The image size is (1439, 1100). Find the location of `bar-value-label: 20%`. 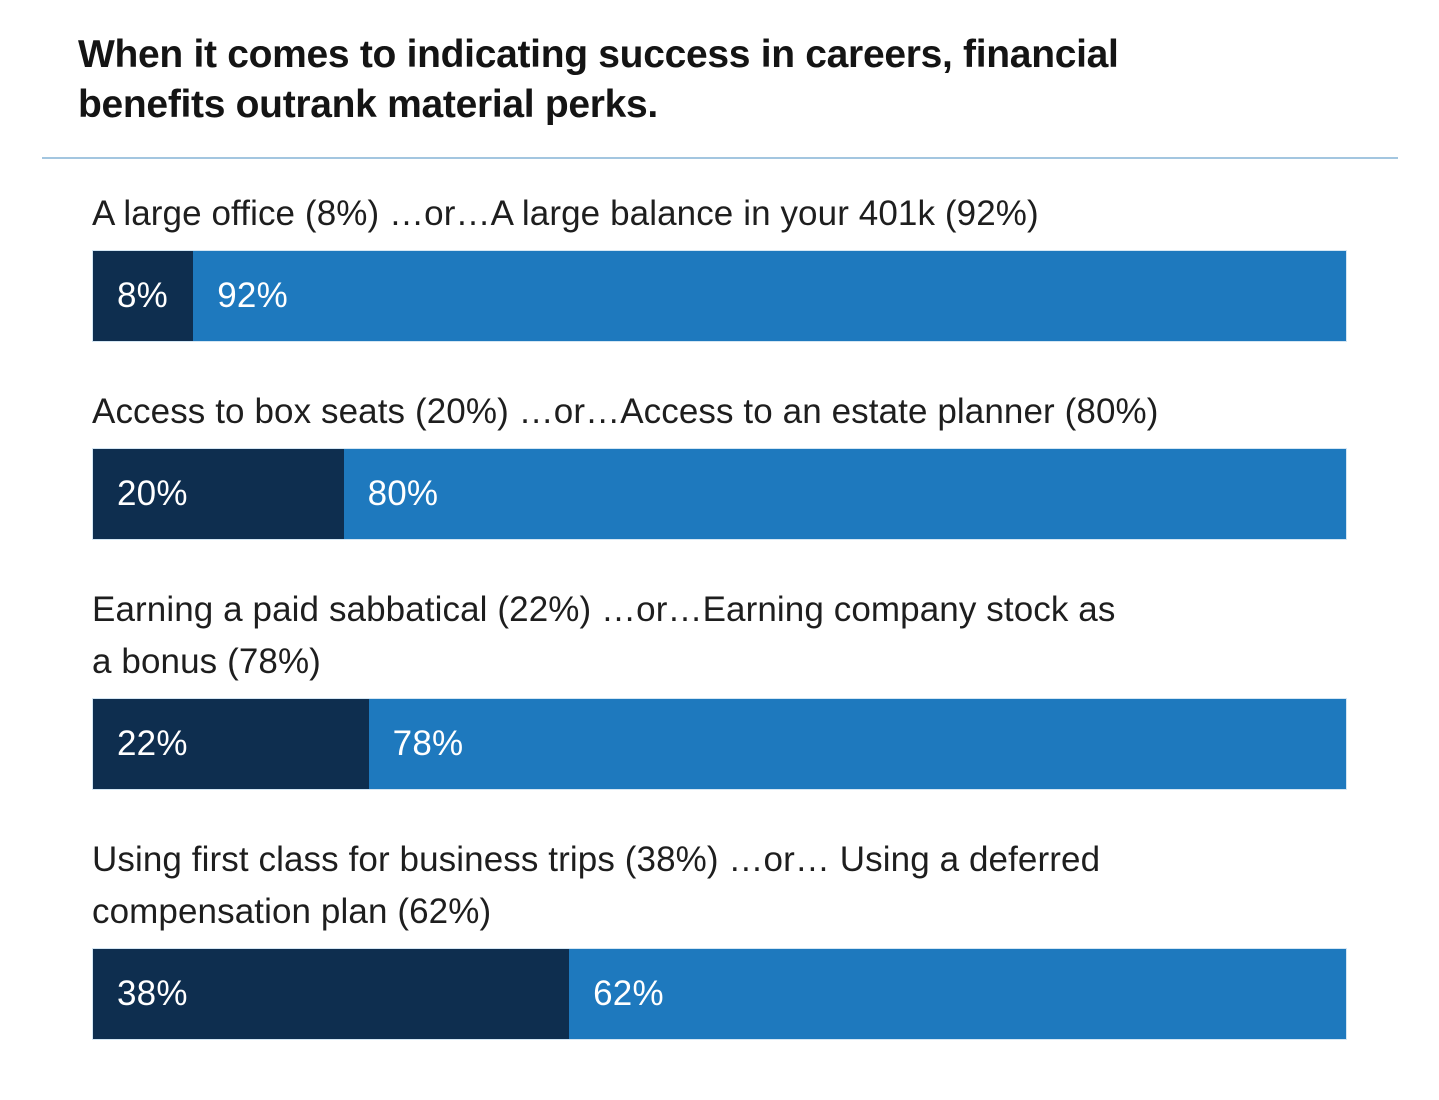

bar-value-label: 20% is located at coordinates (152, 493).